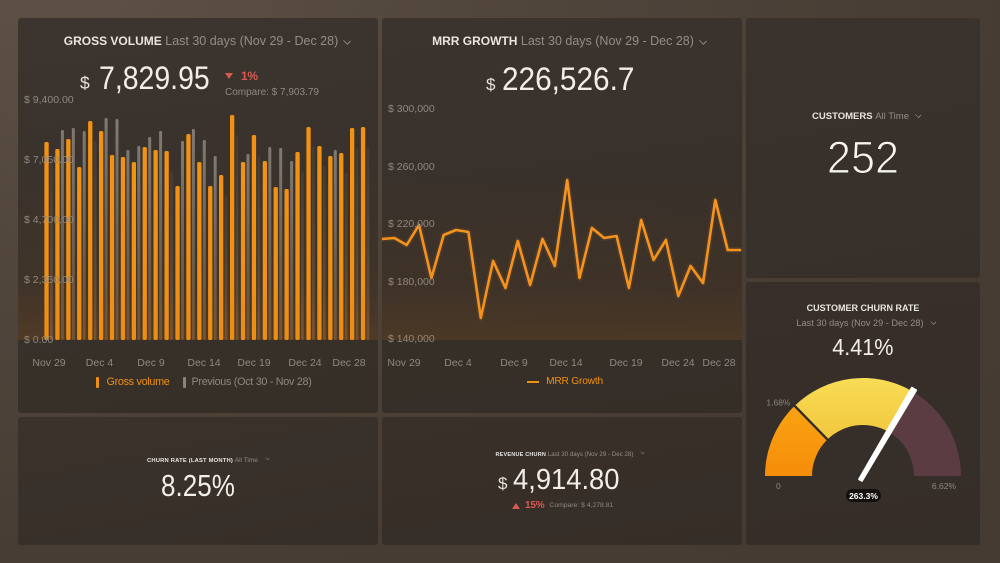 This screenshot has width=1000, height=563. Describe the element at coordinates (863, 496) in the screenshot. I see `svg-text: 263.3%` at that location.